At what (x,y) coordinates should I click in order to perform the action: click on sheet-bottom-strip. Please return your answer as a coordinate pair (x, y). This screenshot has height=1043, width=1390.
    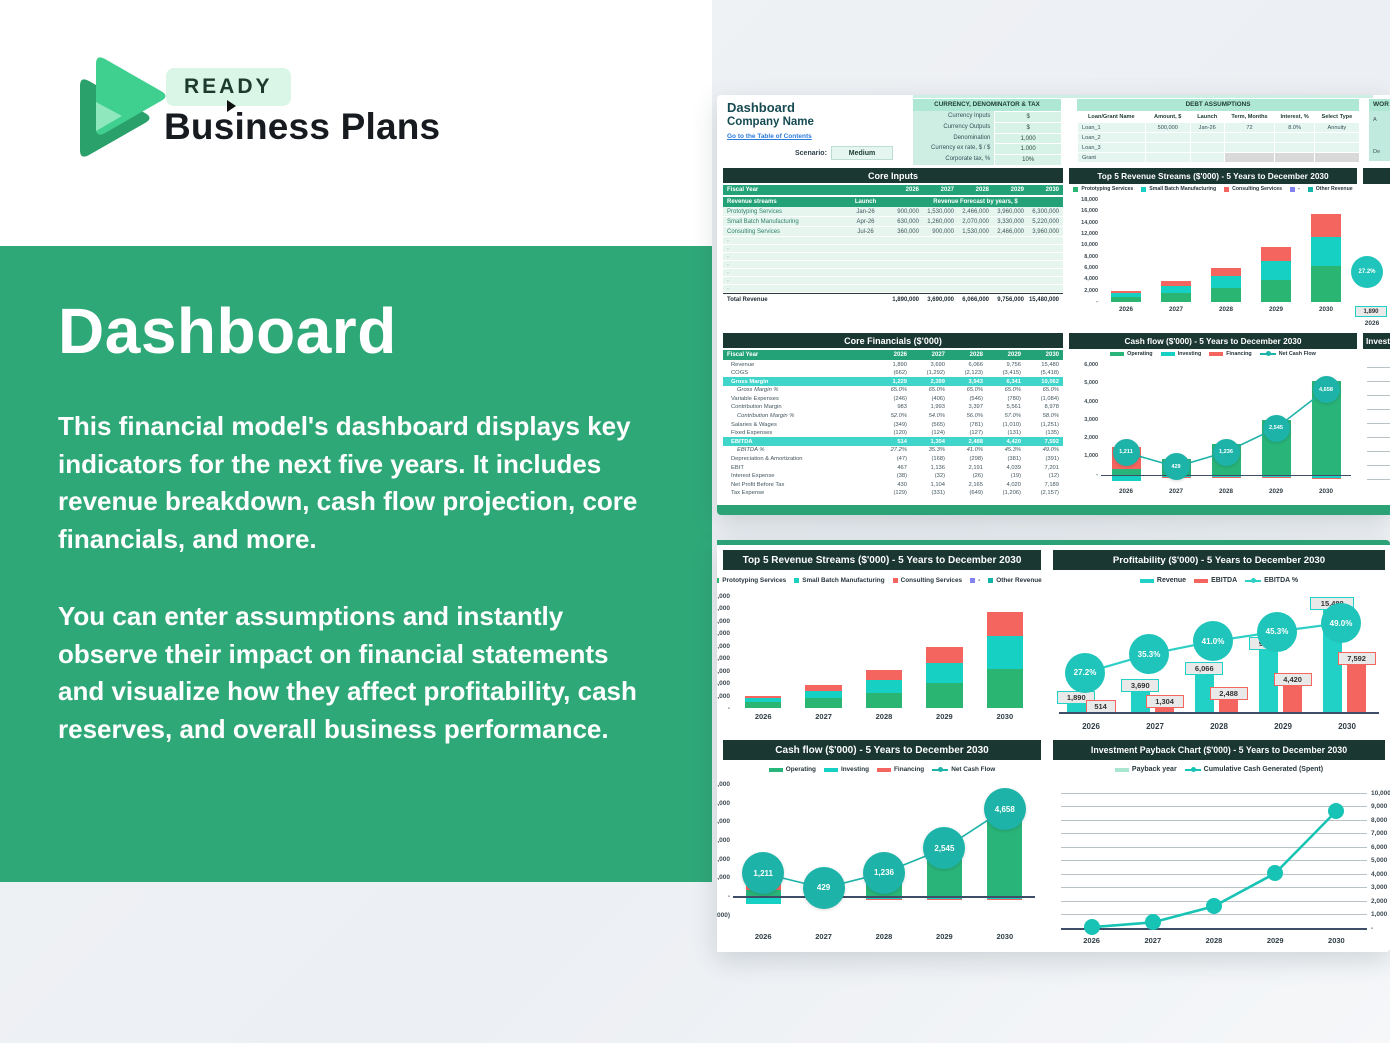
    Looking at the image, I should click on (1053, 510).